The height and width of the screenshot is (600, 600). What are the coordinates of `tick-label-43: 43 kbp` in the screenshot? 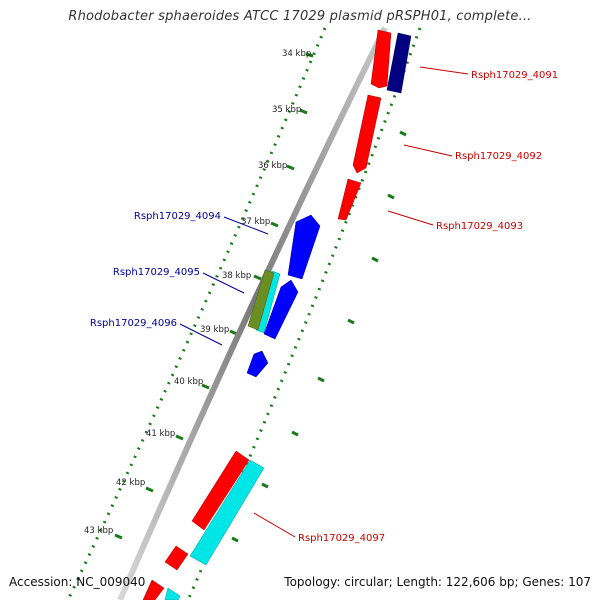 It's located at (98, 531).